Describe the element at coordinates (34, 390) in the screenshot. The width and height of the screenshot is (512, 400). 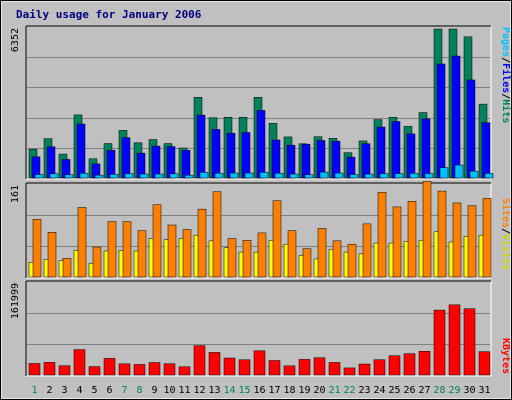
I see `x-tick-label: 1` at that location.